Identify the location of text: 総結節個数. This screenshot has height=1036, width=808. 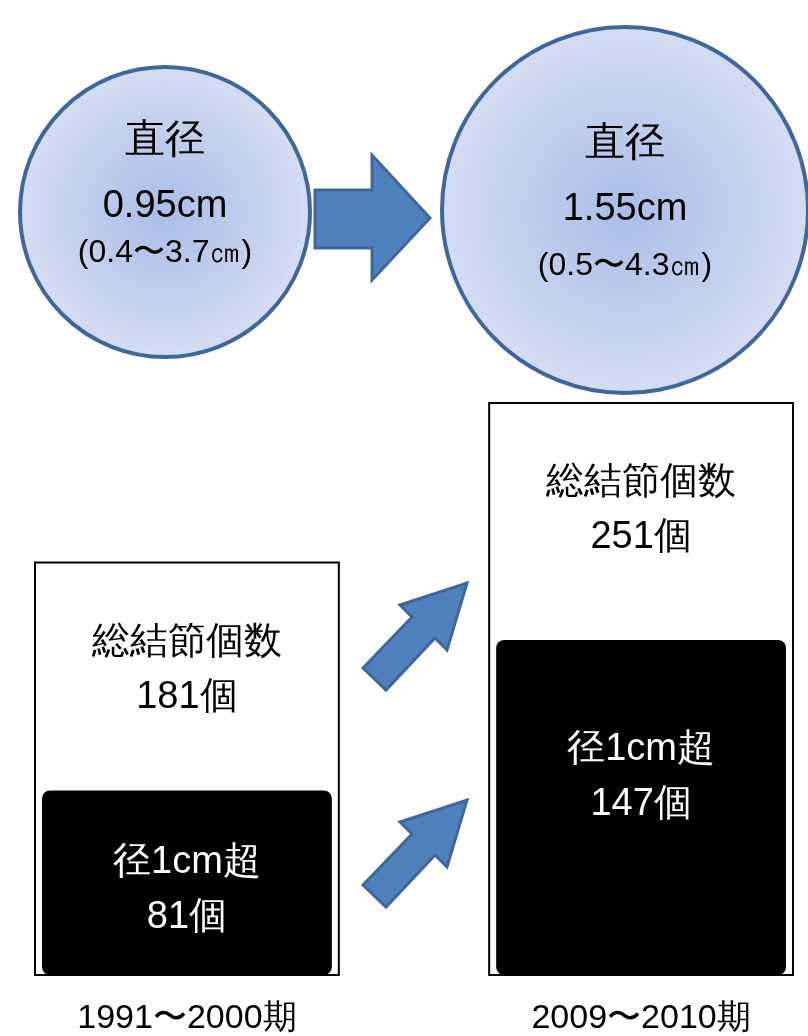
(641, 480).